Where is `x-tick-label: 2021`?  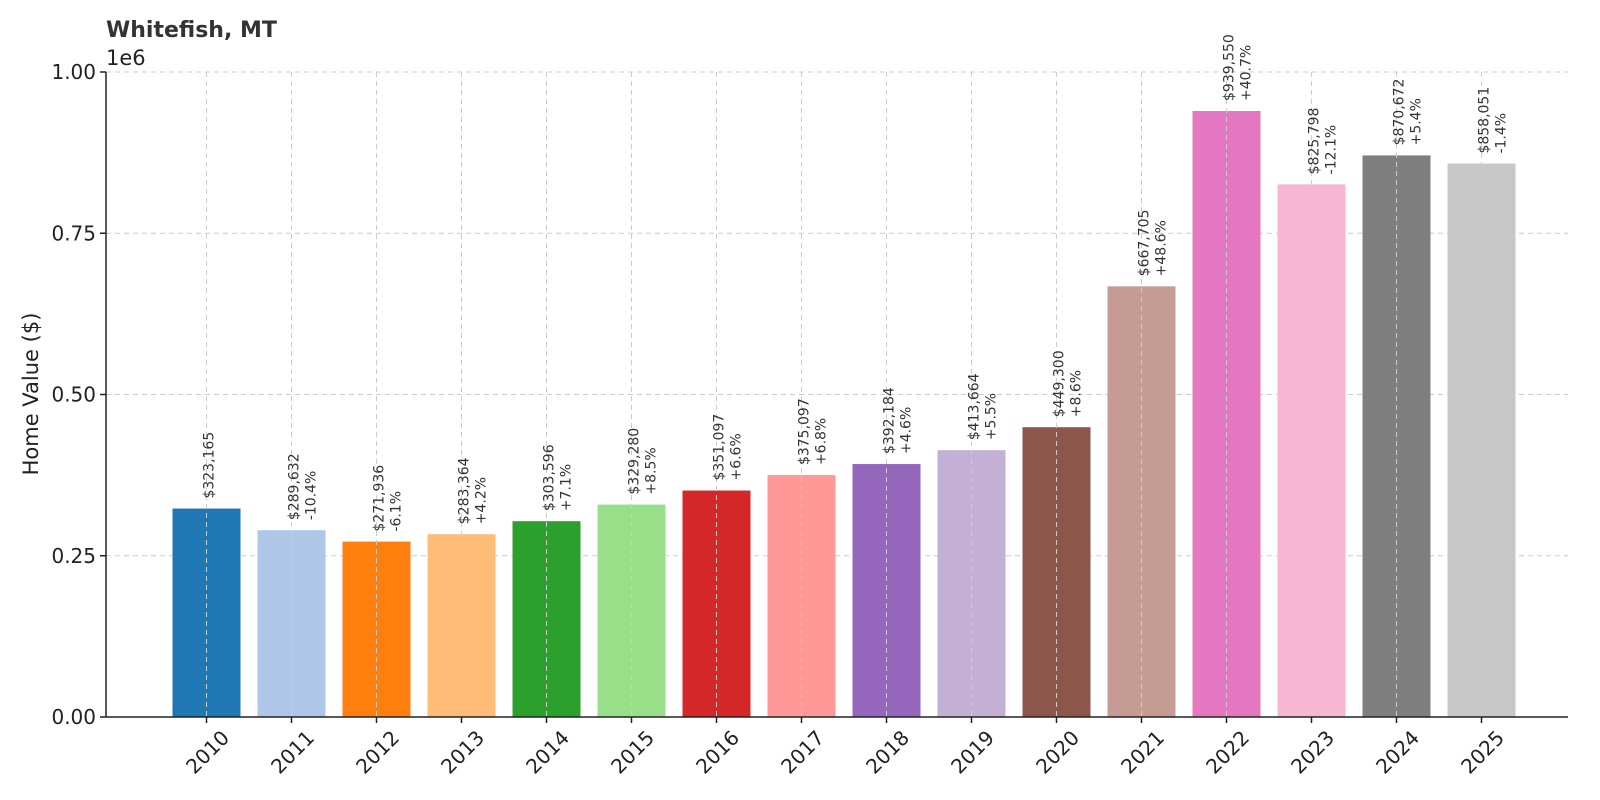
x-tick-label: 2021 is located at coordinates (1142, 752).